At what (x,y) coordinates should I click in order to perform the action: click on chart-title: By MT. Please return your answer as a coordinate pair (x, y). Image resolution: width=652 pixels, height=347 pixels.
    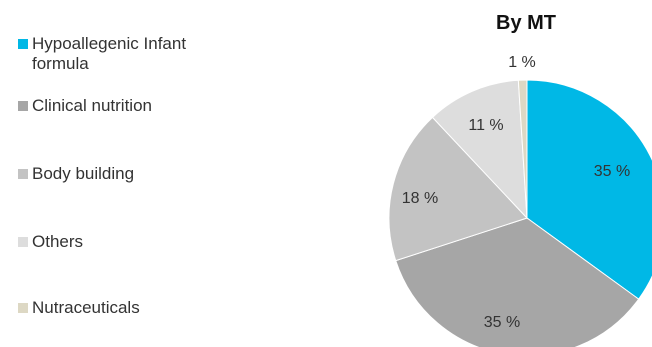
    Looking at the image, I should click on (526, 23).